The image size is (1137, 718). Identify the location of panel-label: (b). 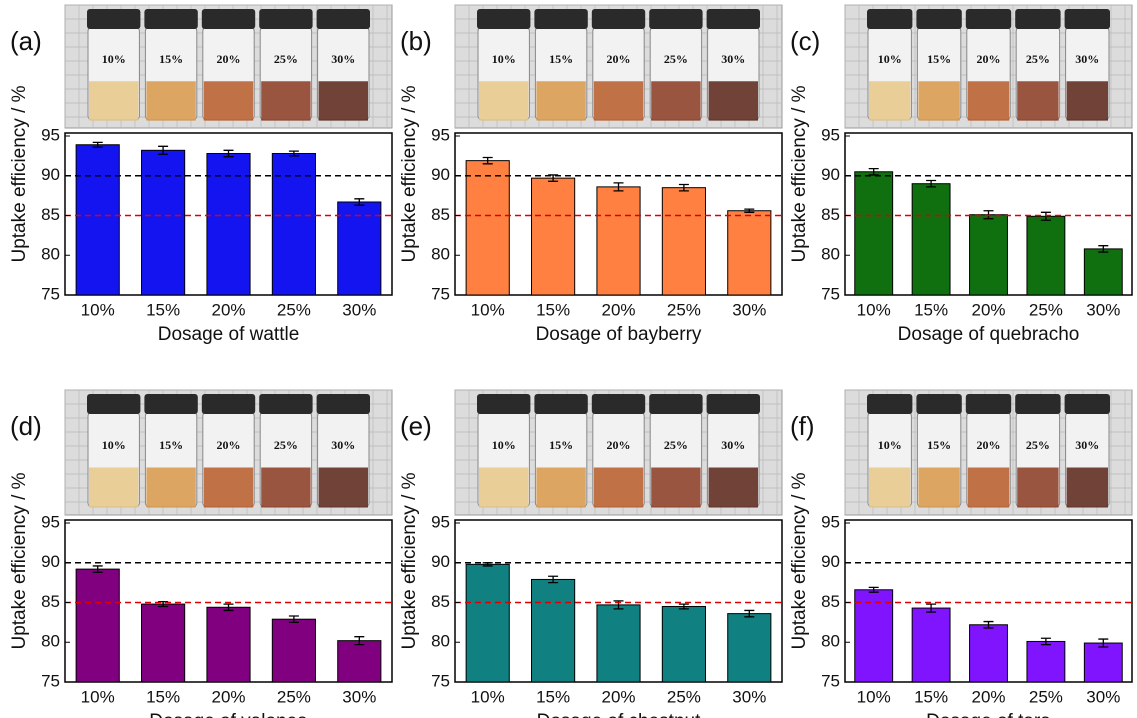
(416, 41).